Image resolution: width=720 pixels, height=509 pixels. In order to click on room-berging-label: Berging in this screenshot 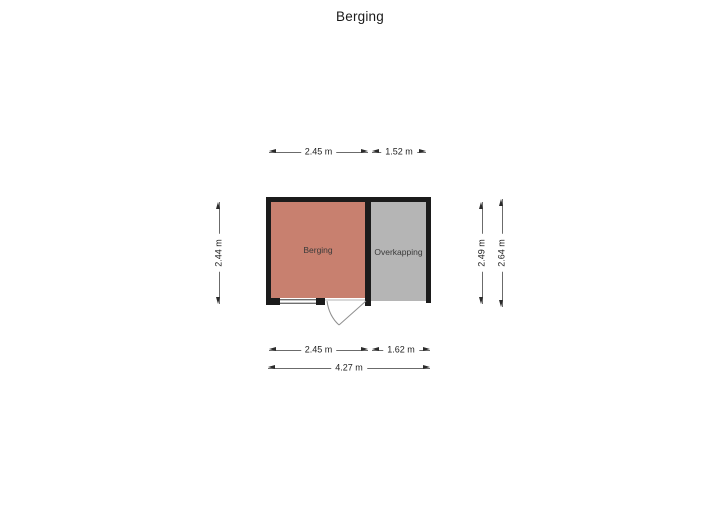, I will do `click(318, 250)`.